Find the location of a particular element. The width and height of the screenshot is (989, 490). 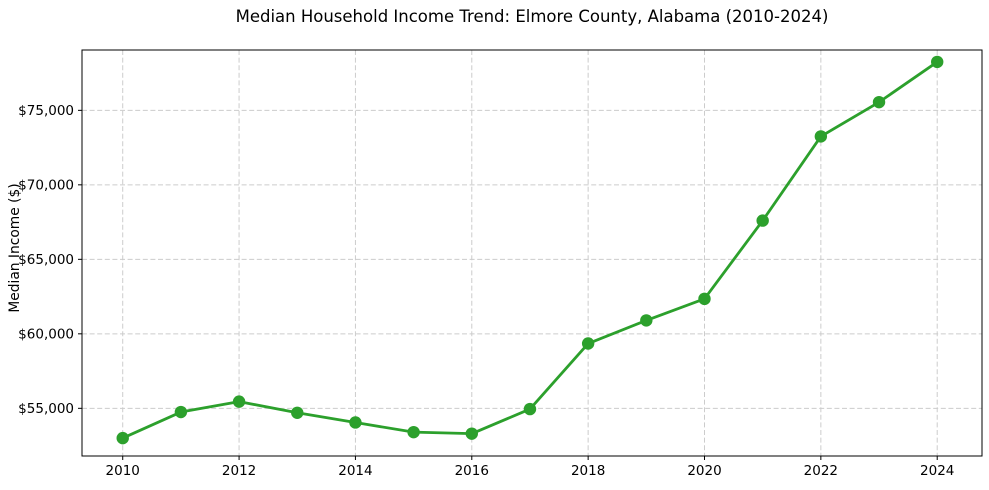

x-tick-label: 2018 is located at coordinates (588, 471).